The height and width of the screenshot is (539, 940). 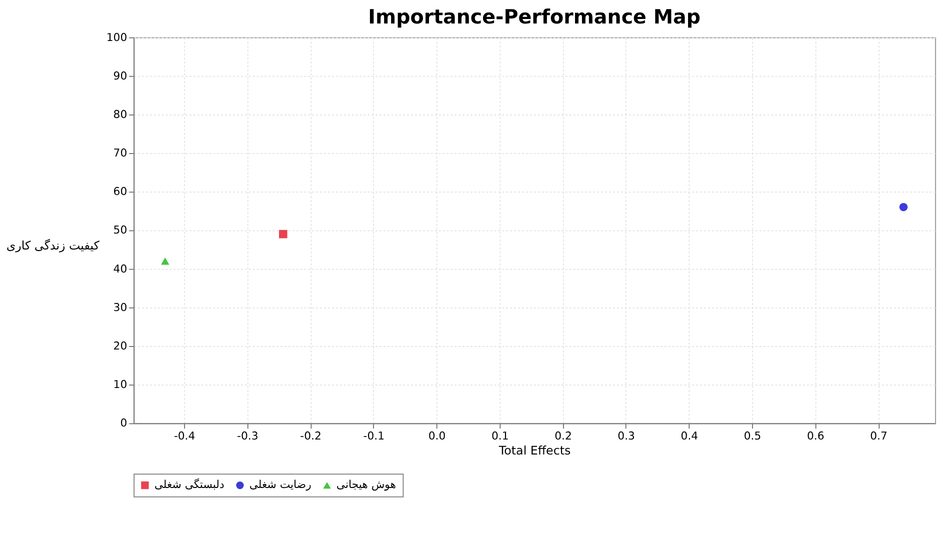 What do you see at coordinates (500, 436) in the screenshot?
I see `x-tick-label: 0.1` at bounding box center [500, 436].